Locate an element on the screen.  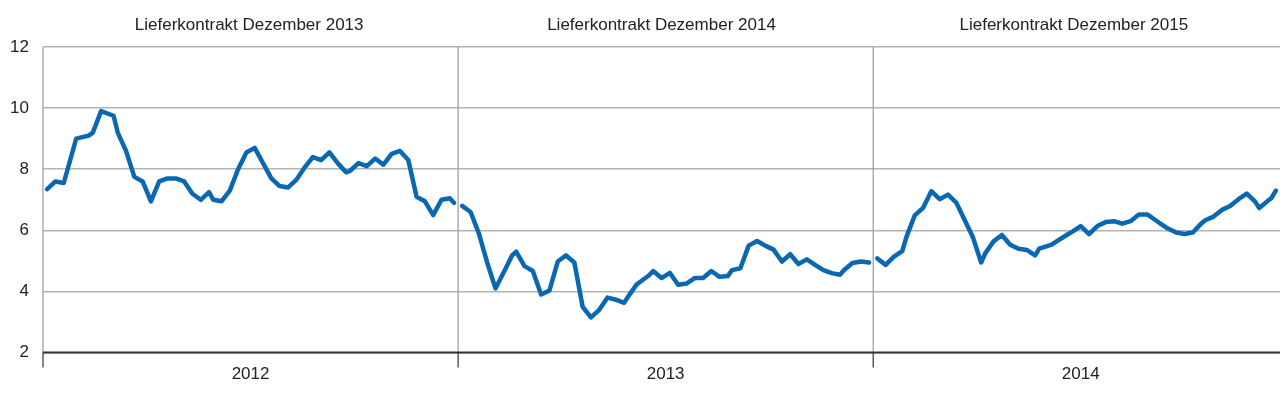
text: Lieferkontrakt Dezember 2014 is located at coordinates (661, 24).